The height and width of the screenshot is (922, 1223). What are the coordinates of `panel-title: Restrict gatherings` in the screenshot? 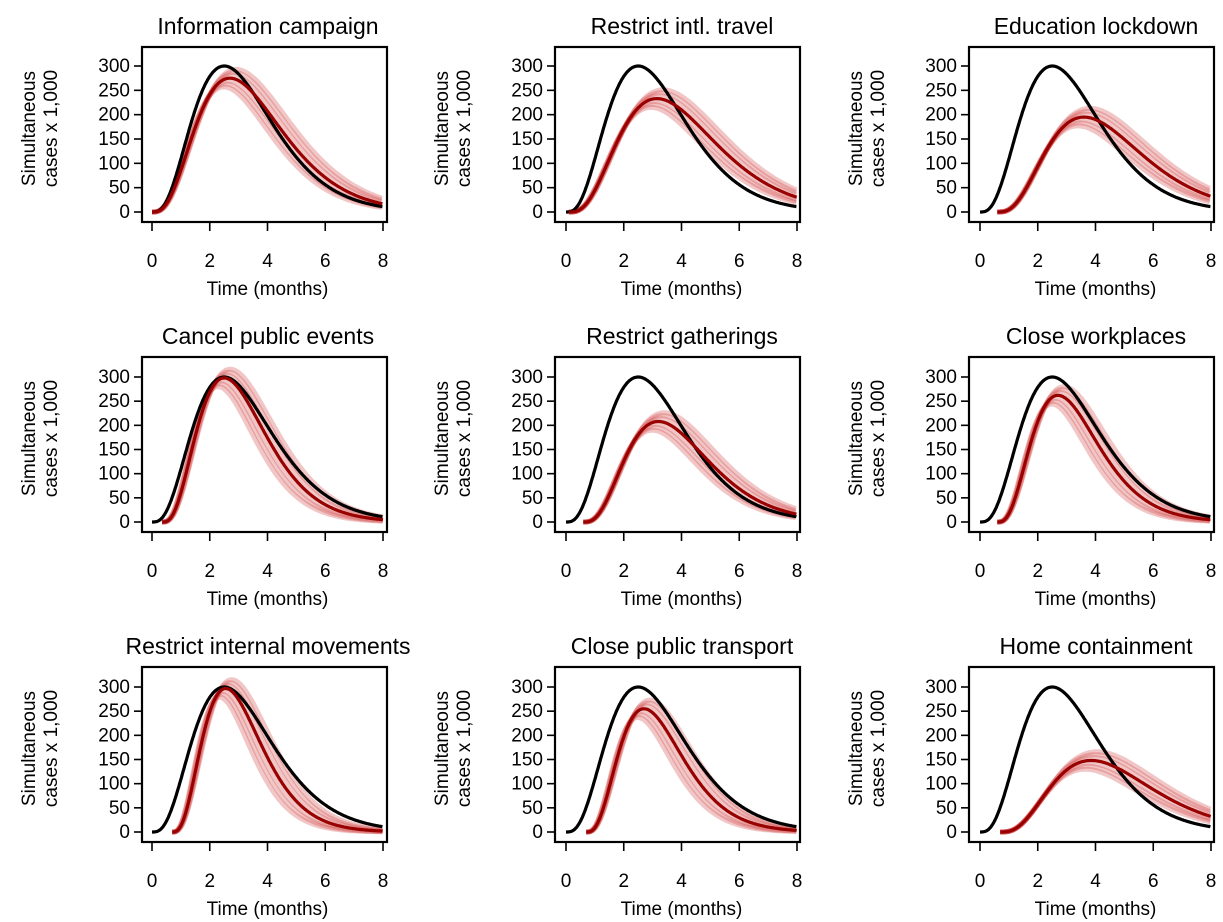 It's located at (682, 336).